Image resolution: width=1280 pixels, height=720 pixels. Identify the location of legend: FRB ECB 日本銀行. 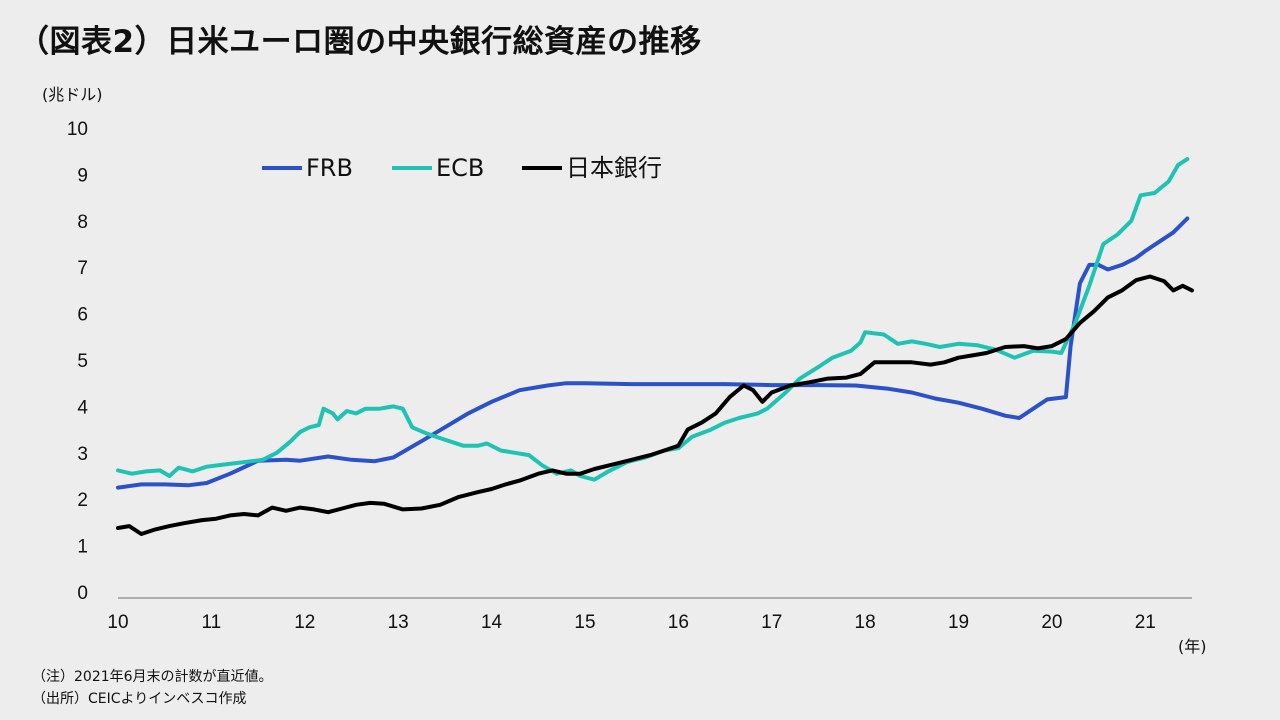
(462, 168).